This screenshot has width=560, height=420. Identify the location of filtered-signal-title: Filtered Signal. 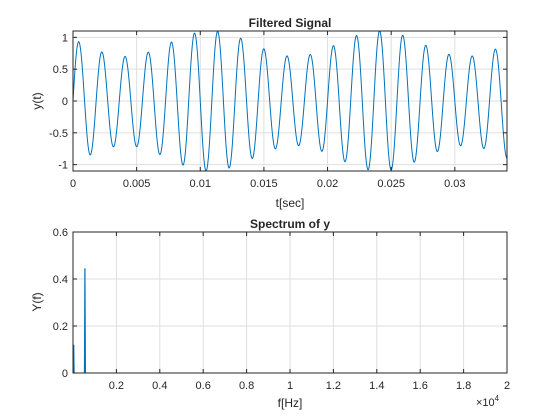
(290, 23).